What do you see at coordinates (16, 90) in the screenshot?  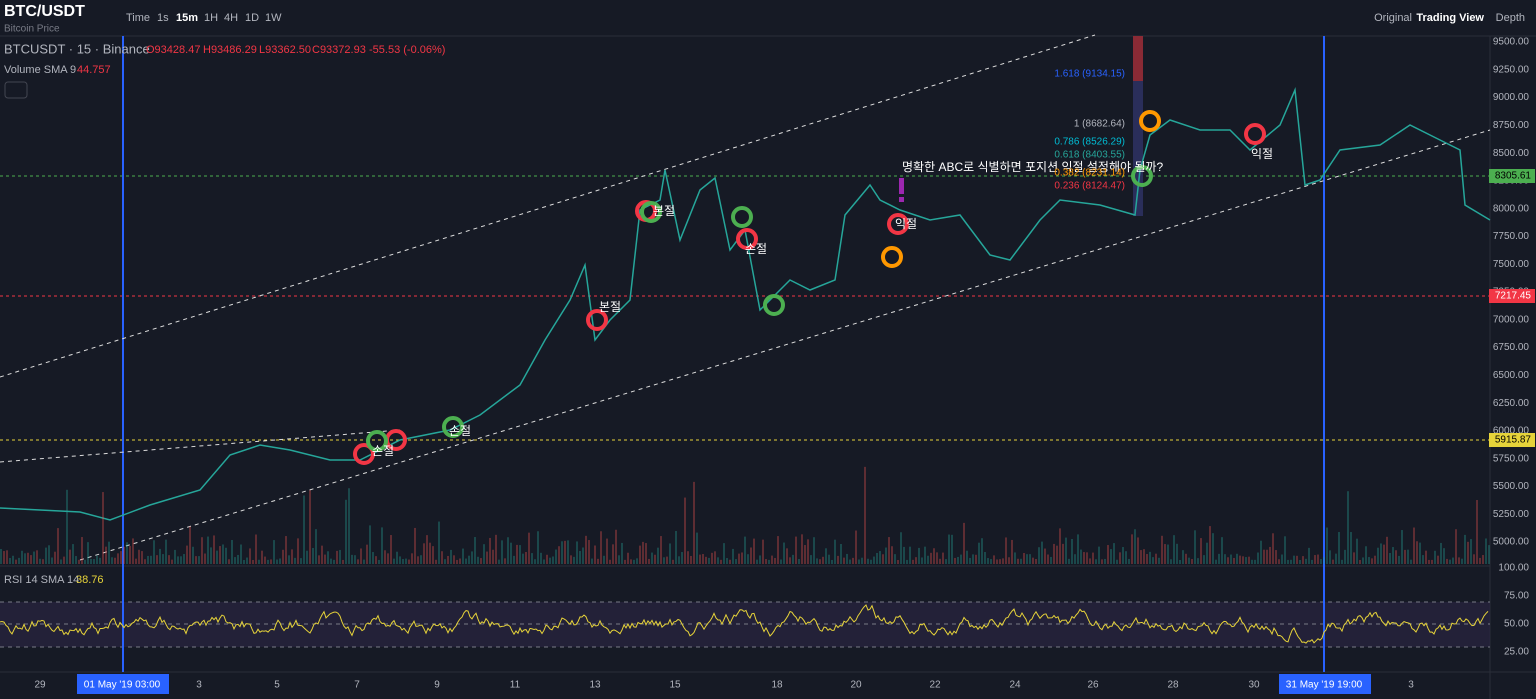 I see `collapse-button` at bounding box center [16, 90].